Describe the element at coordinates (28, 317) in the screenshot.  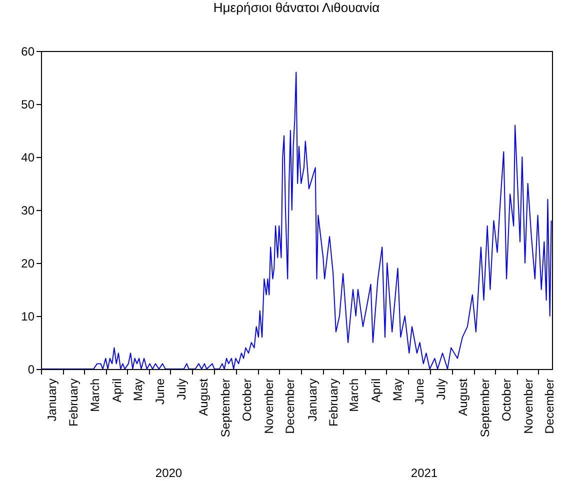
I see `y-tick-label: 10` at that location.